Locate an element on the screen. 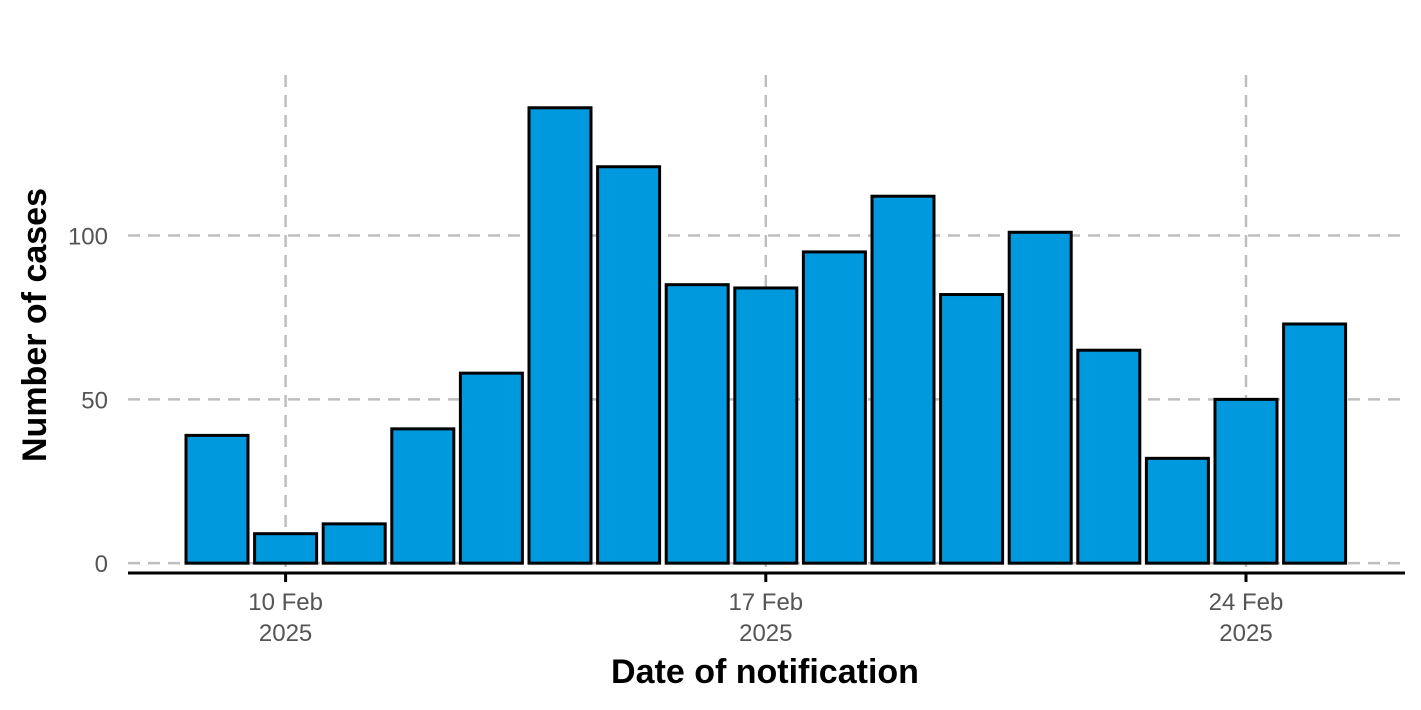  y-tick-label: 0 is located at coordinates (101, 564).